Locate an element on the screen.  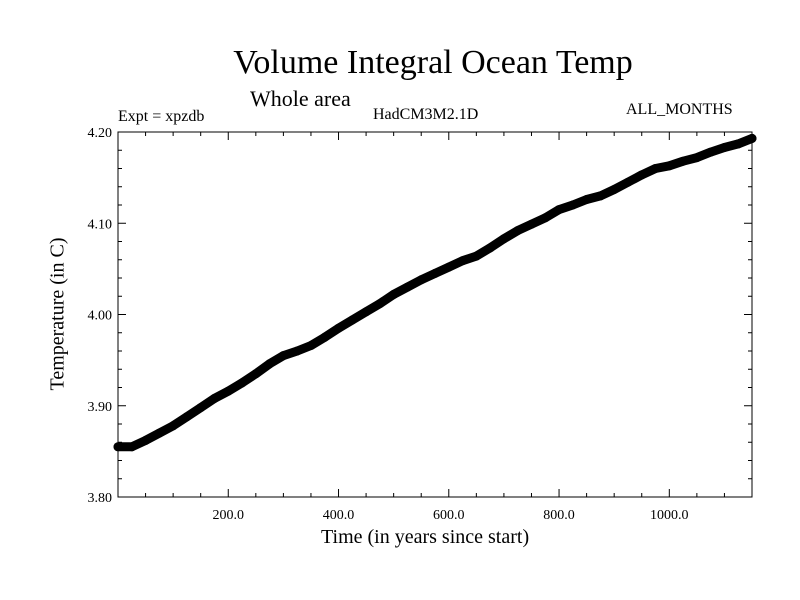
y-tick-label: 4.20 is located at coordinates (100, 133).